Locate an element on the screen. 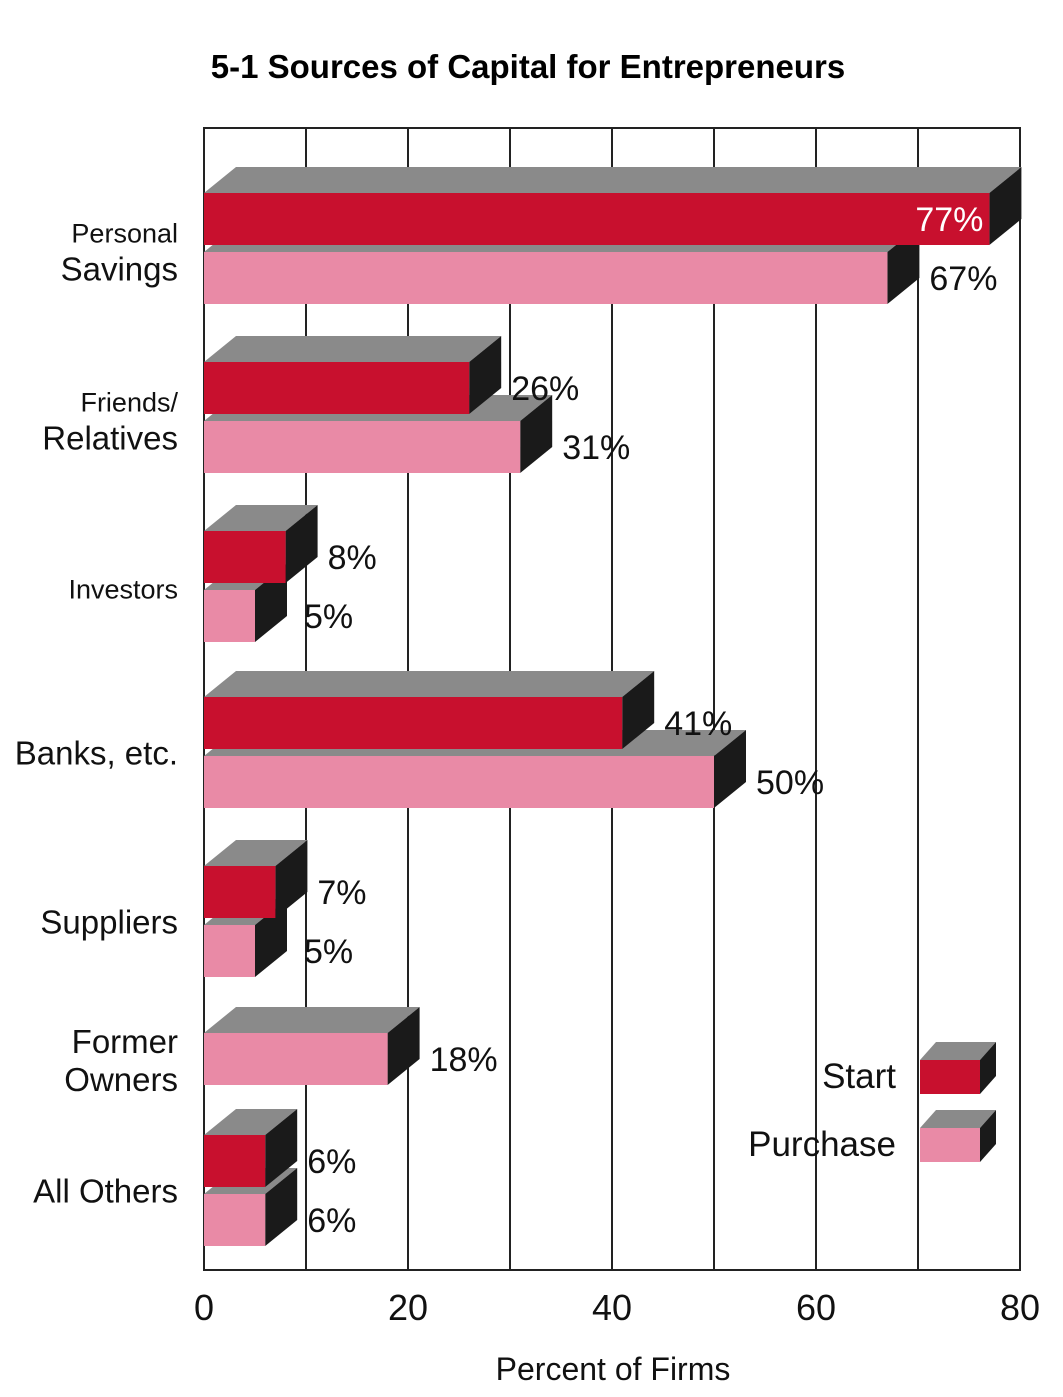  category-label: Banks, etc. is located at coordinates (96, 753).